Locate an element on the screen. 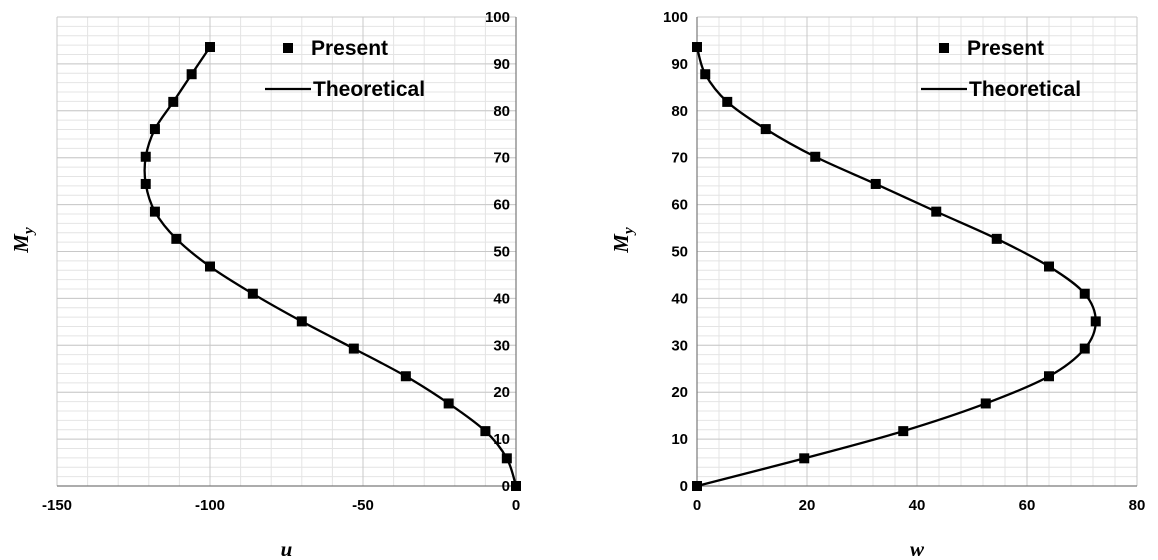  x-tick-label: -150 is located at coordinates (57, 505).